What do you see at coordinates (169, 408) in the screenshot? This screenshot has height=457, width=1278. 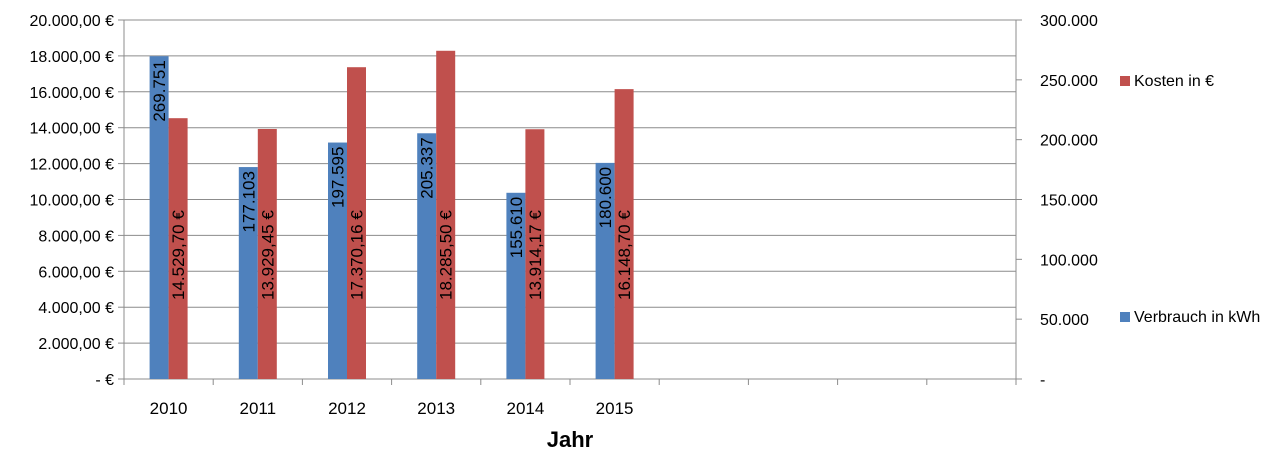 I see `x-tick-label: 2010` at bounding box center [169, 408].